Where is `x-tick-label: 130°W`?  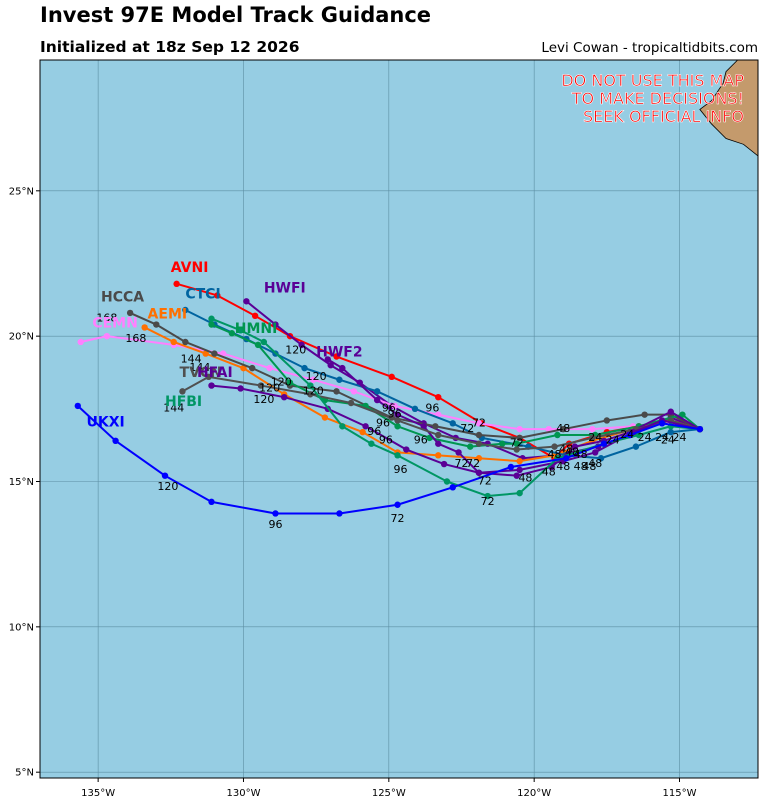 x-tick-label: 130°W is located at coordinates (243, 793).